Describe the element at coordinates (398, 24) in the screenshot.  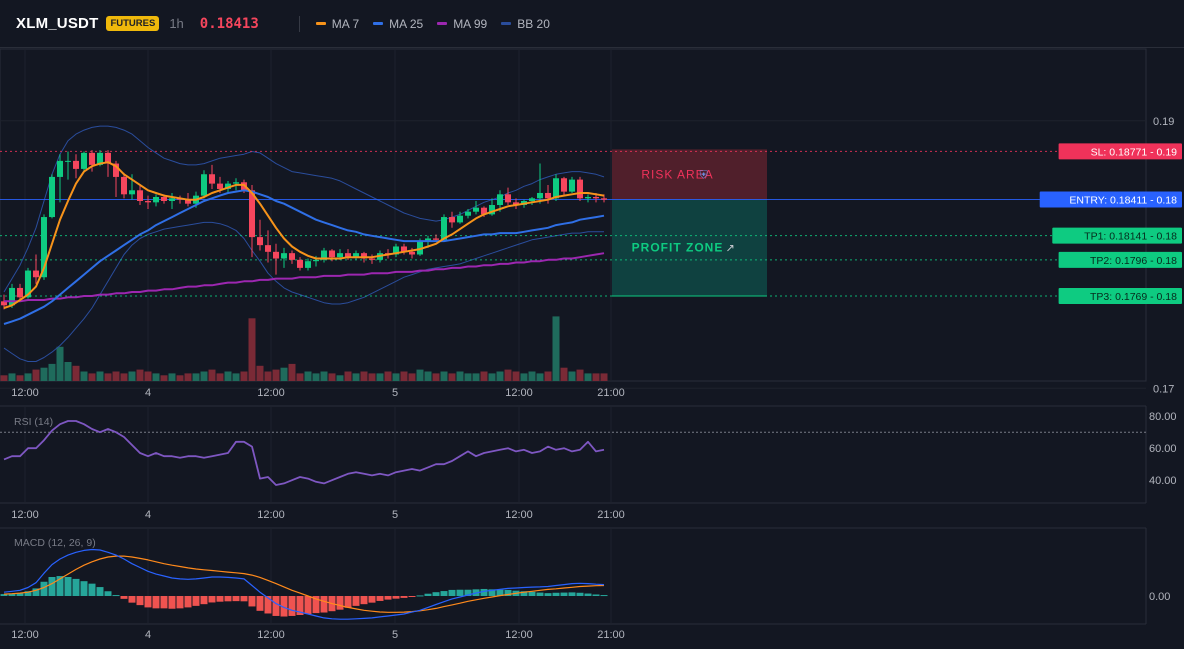
I see `legend-ma25: MA 25` at that location.